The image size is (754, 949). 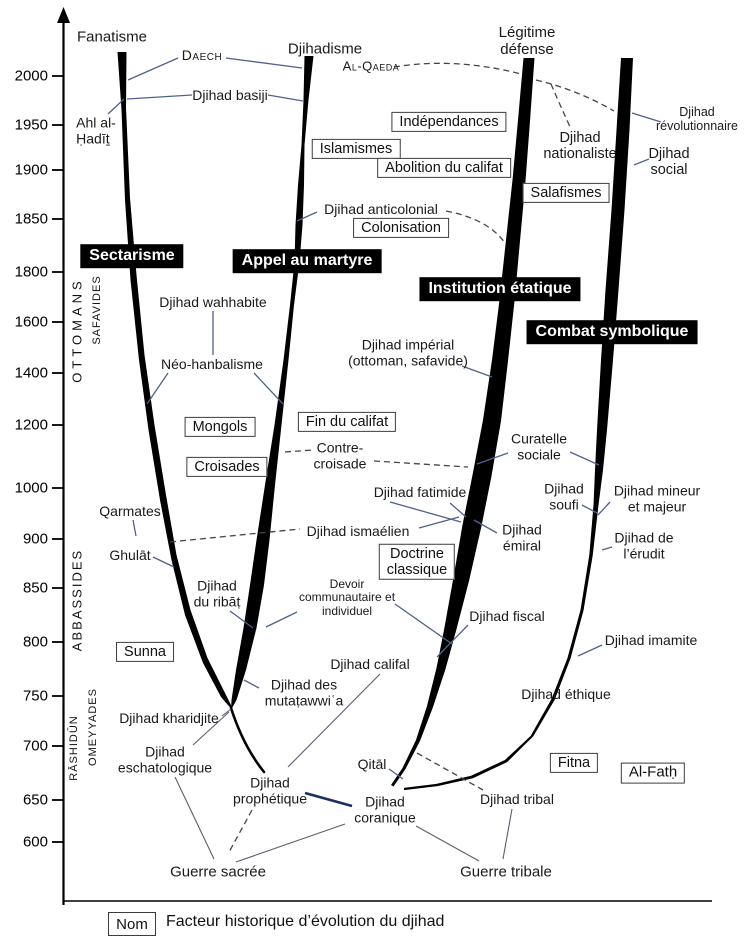 I want to click on link-contre-croisade-dash-left, so click(x=299, y=451).